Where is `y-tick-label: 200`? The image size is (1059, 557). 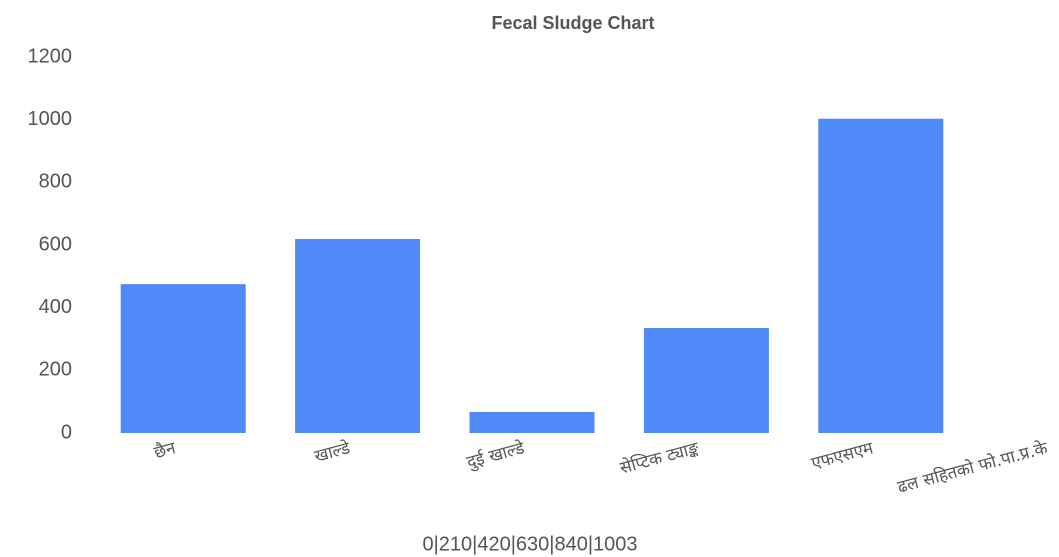
y-tick-label: 200 is located at coordinates (55, 370).